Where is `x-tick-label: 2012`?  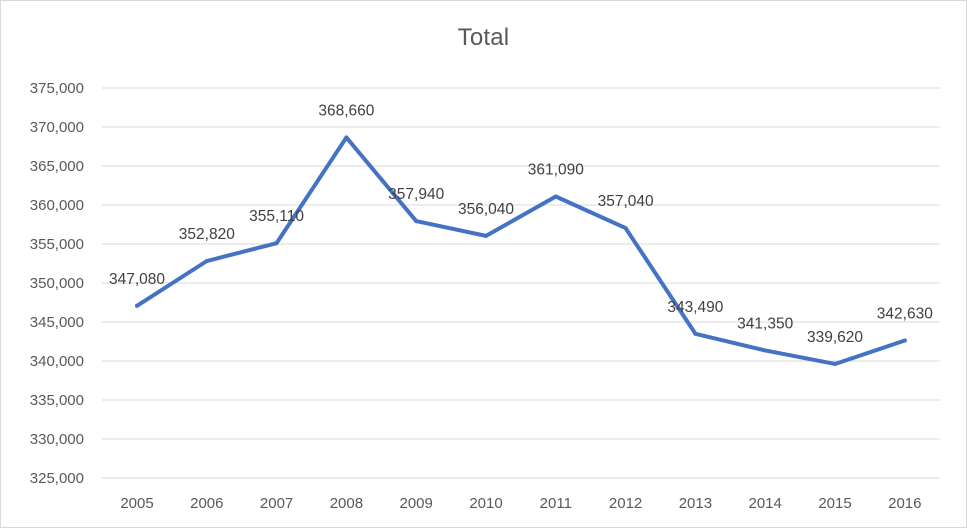 x-tick-label: 2012 is located at coordinates (625, 503).